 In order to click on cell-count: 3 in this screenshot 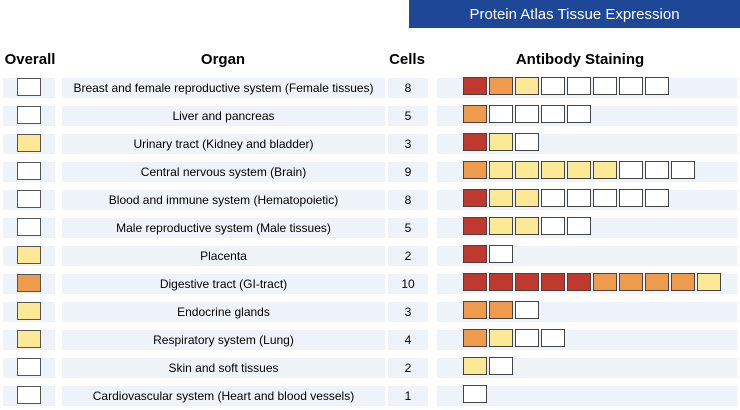, I will do `click(408, 144)`.